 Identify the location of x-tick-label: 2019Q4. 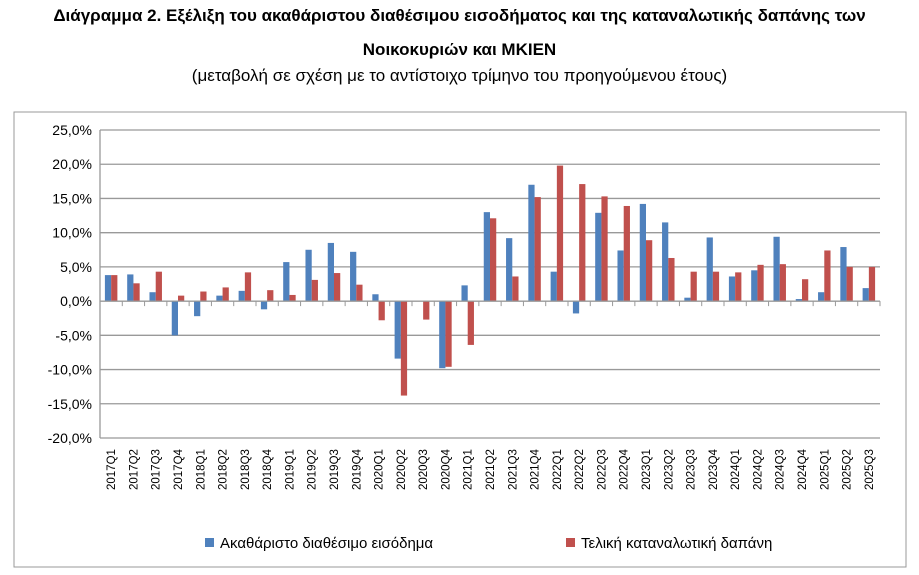
(357, 469).